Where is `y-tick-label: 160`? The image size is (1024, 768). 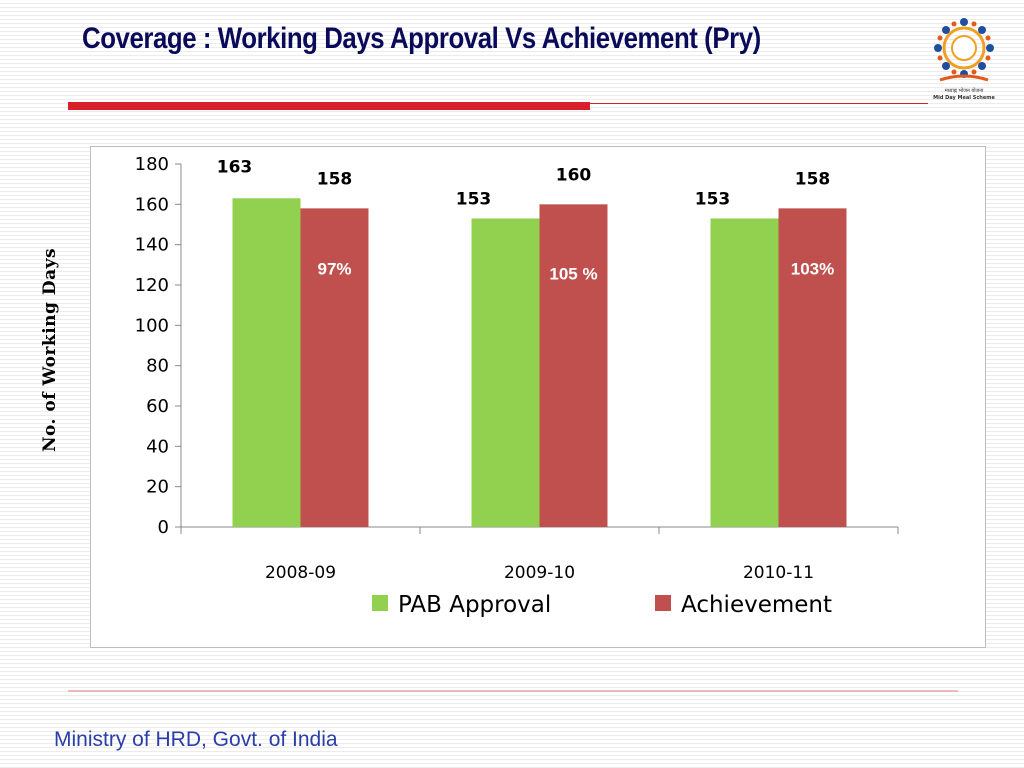
y-tick-label: 160 is located at coordinates (152, 204).